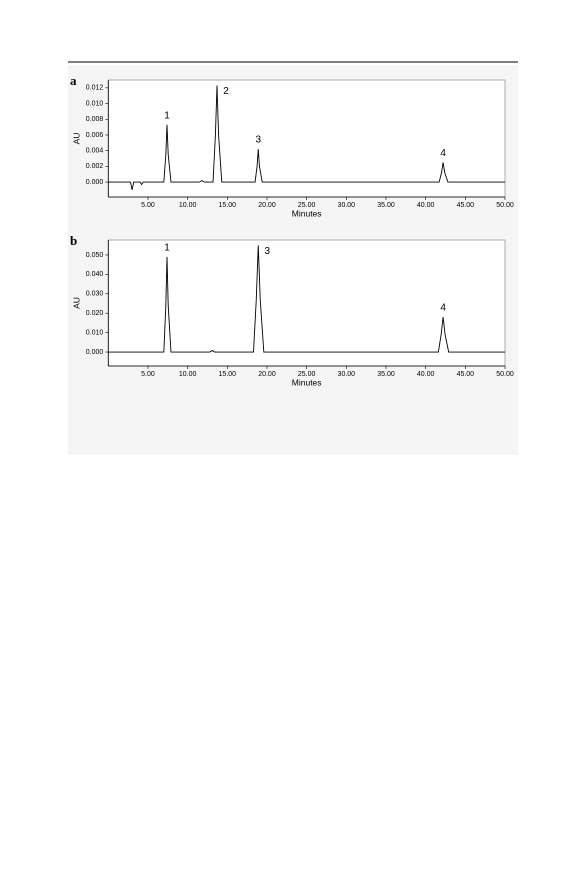 This screenshot has height=888, width=585. What do you see at coordinates (95, 88) in the screenshot?
I see `y-tick-label: 0.012` at bounding box center [95, 88].